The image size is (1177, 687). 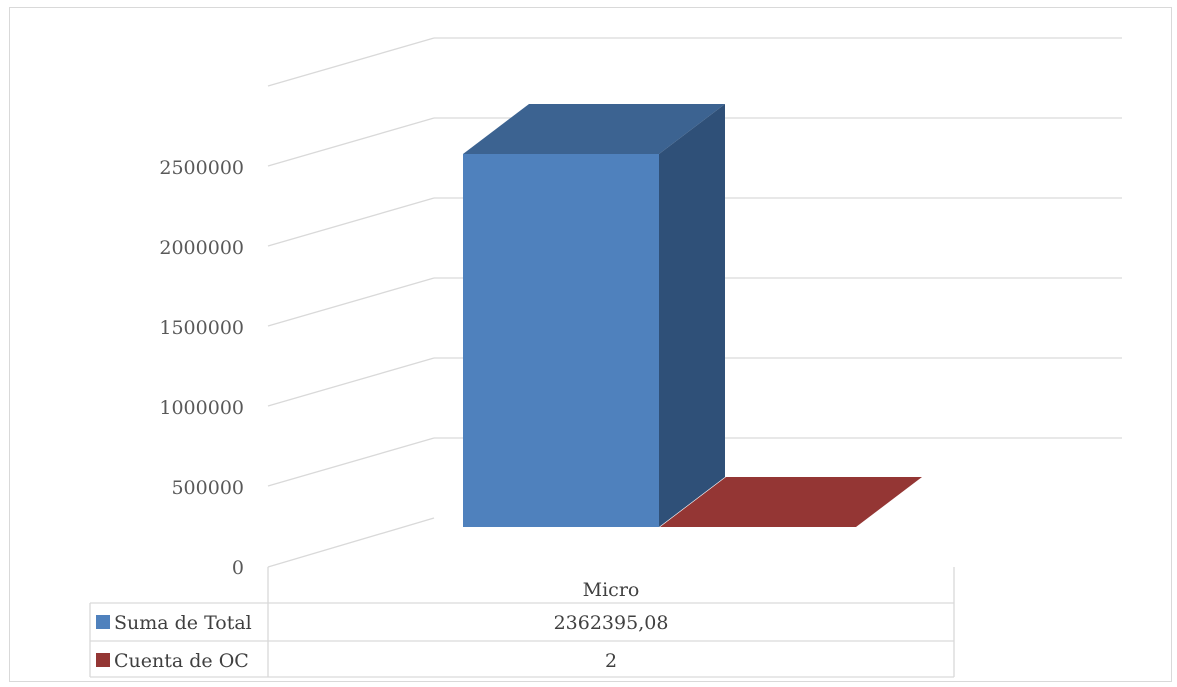 What do you see at coordinates (181, 661) in the screenshot?
I see `series-name: Cuenta de OC` at bounding box center [181, 661].